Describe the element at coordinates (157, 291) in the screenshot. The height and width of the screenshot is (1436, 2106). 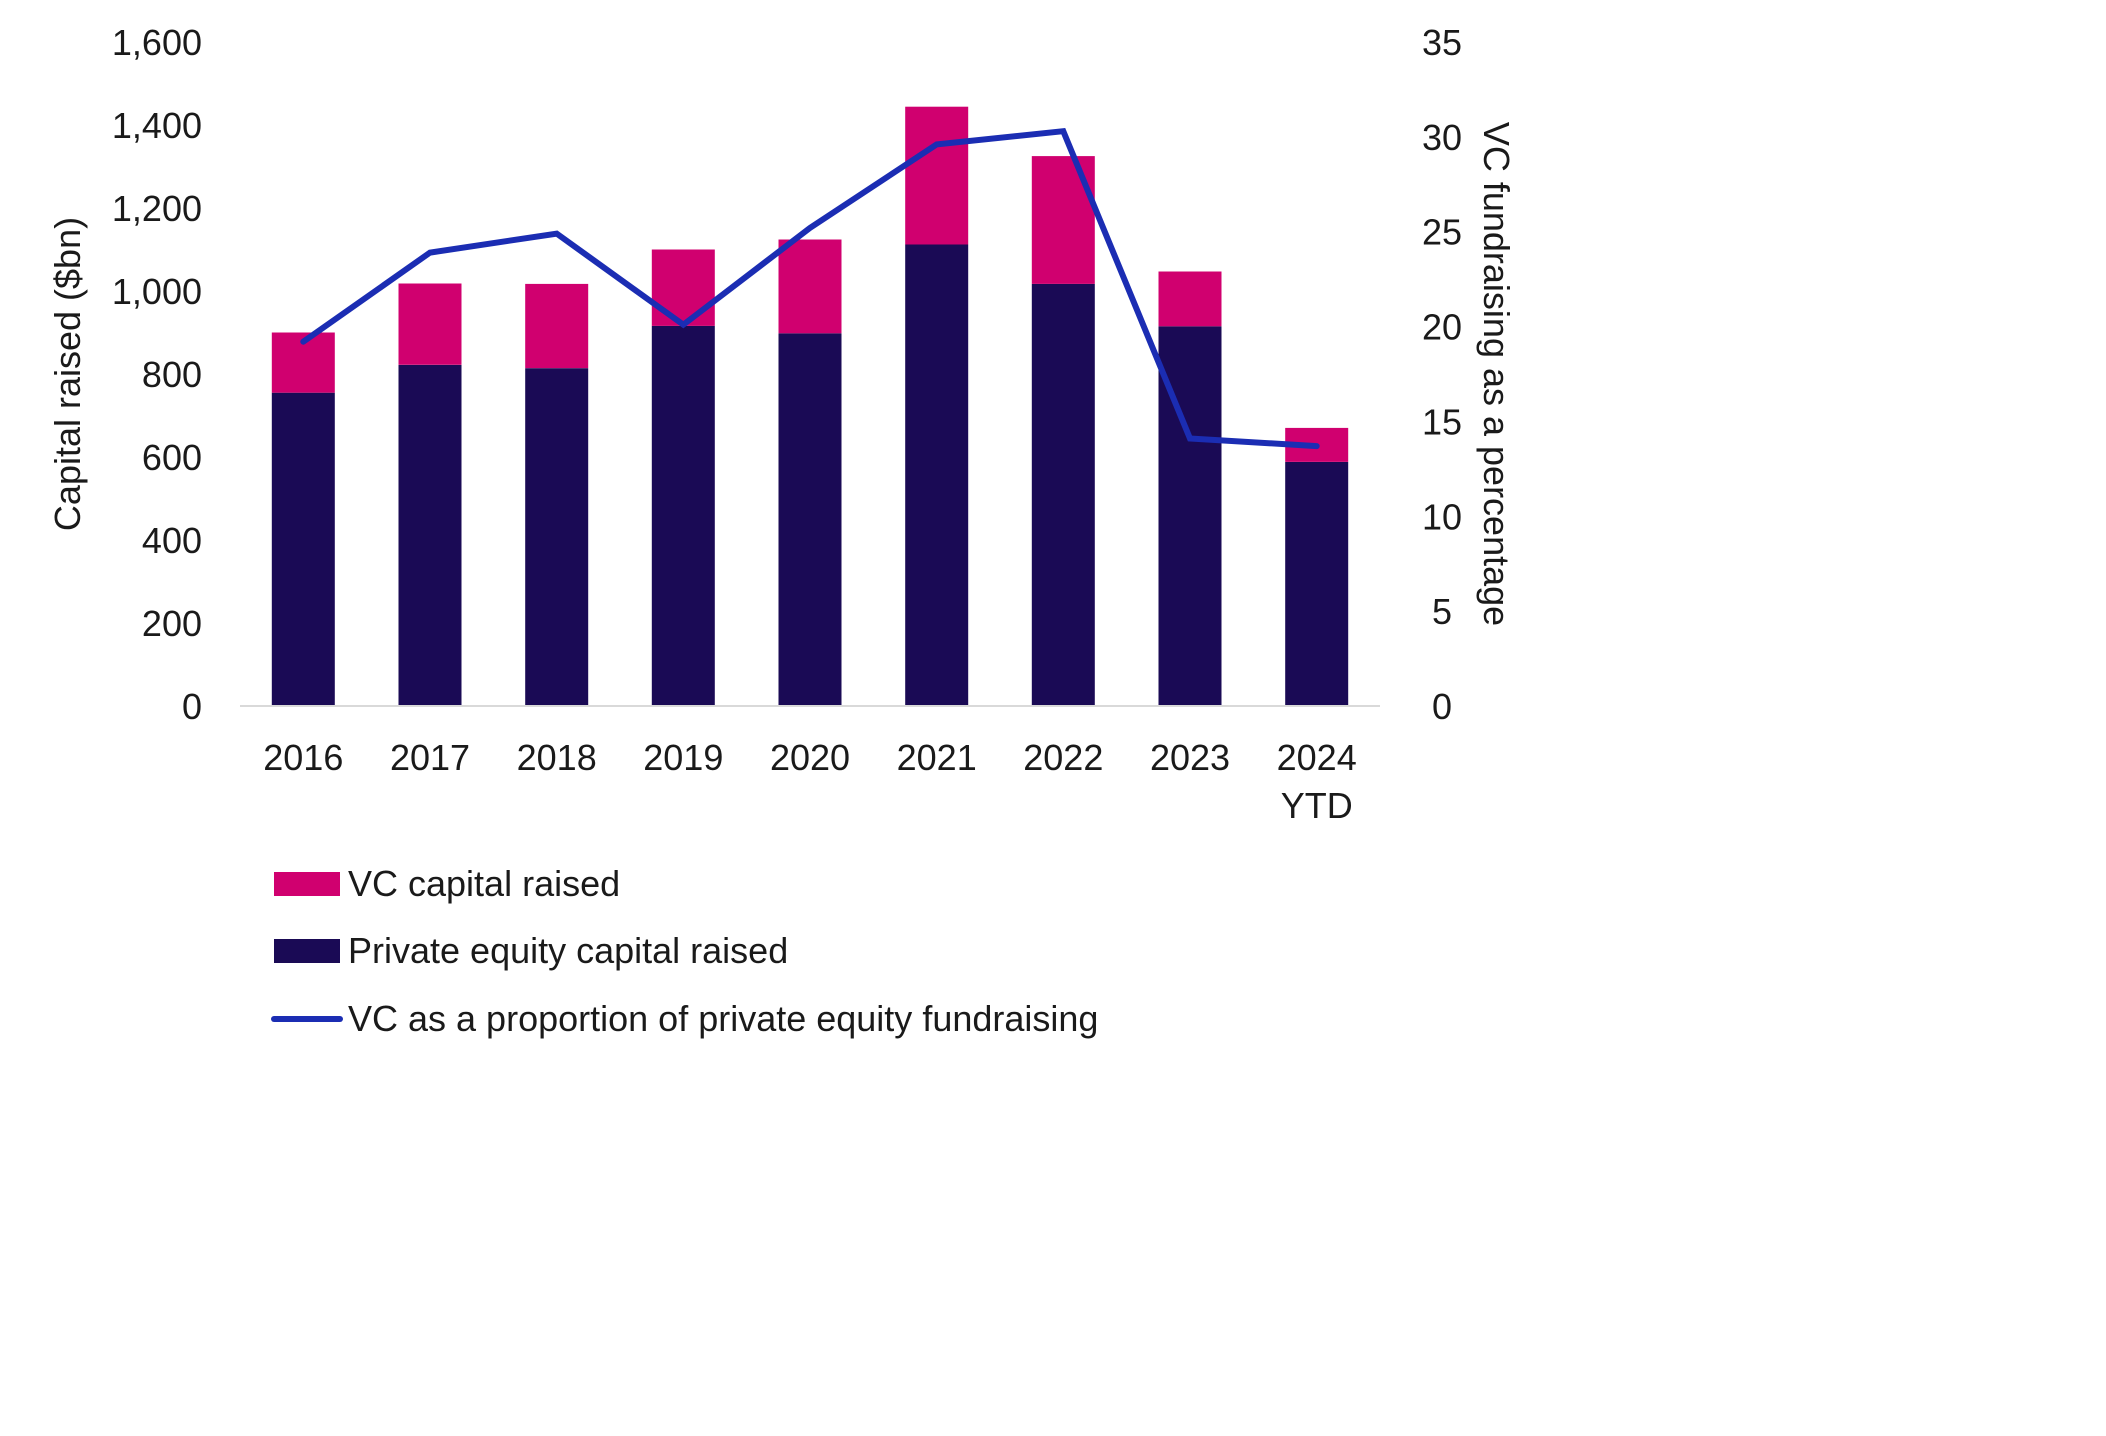
I see `y-tick-left-5: 1,000` at that location.